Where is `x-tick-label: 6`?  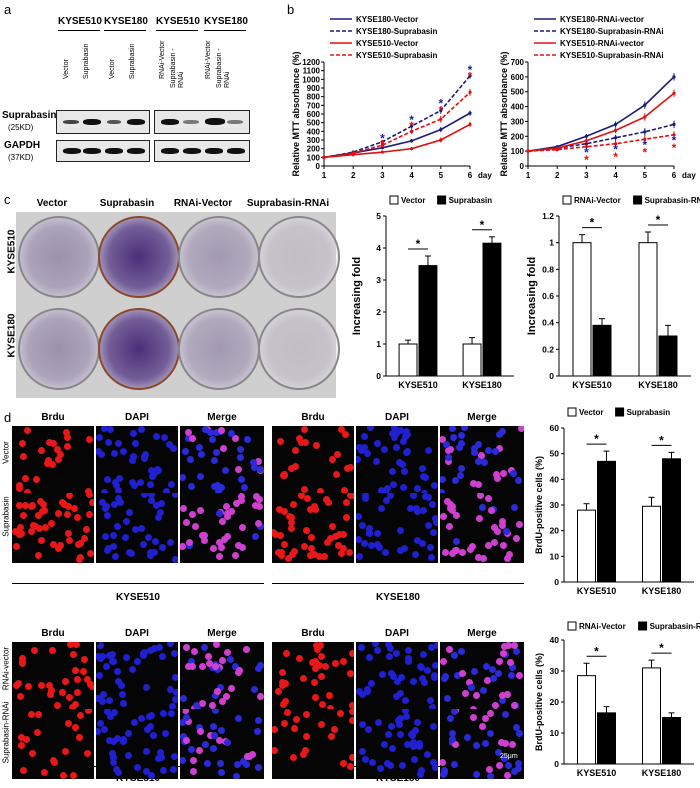 x-tick-label: 6 is located at coordinates (470, 175).